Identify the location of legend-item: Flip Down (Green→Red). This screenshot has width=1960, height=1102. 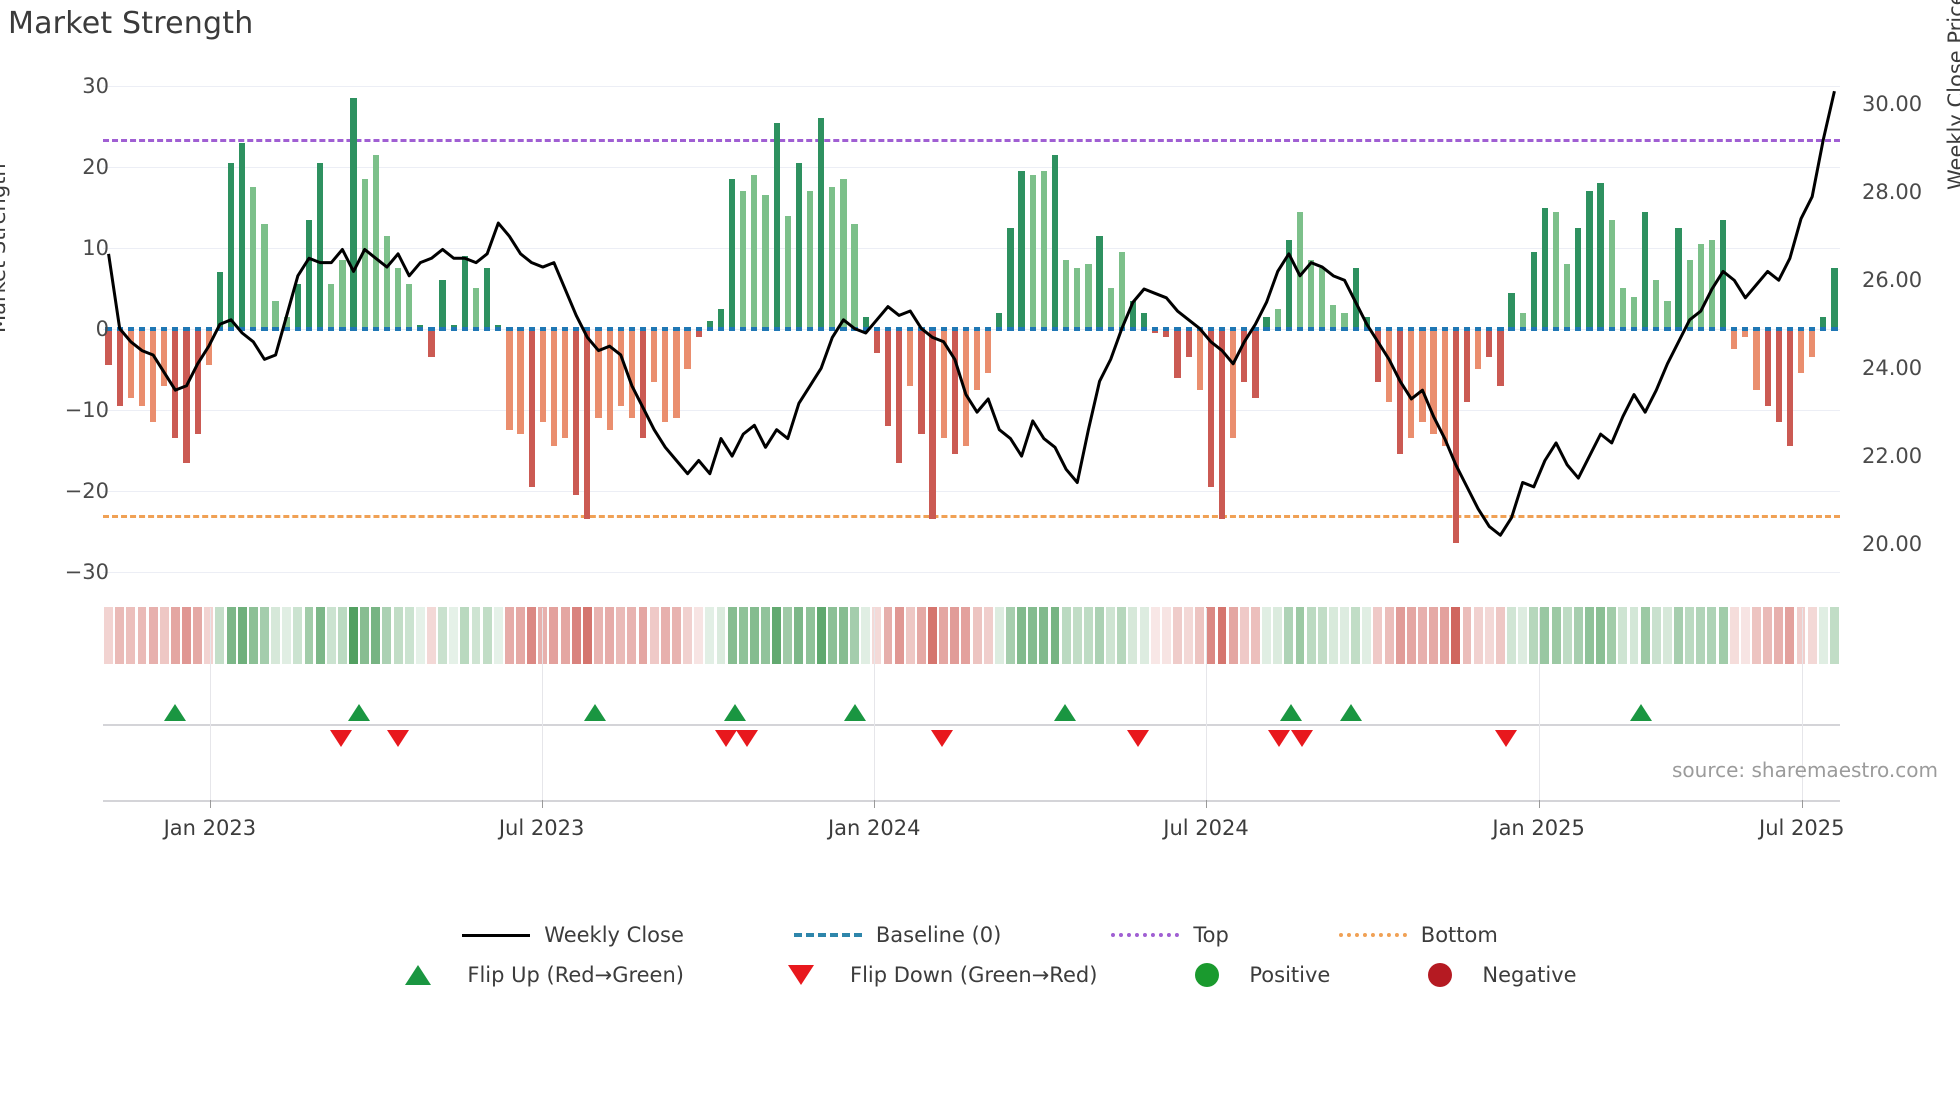
(931, 975).